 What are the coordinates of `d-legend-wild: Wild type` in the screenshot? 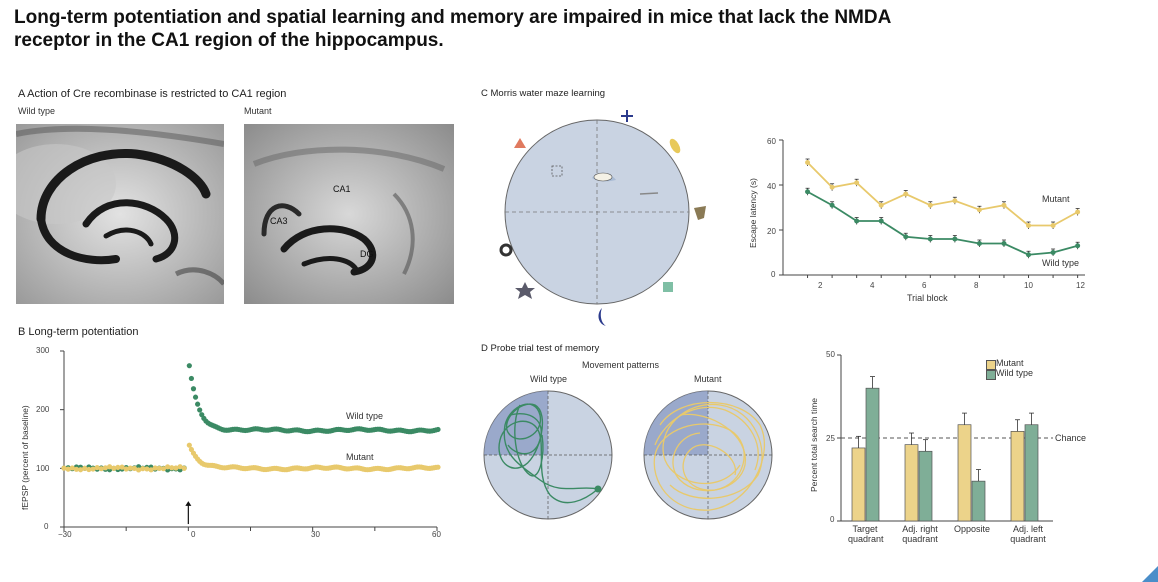 It's located at (1015, 373).